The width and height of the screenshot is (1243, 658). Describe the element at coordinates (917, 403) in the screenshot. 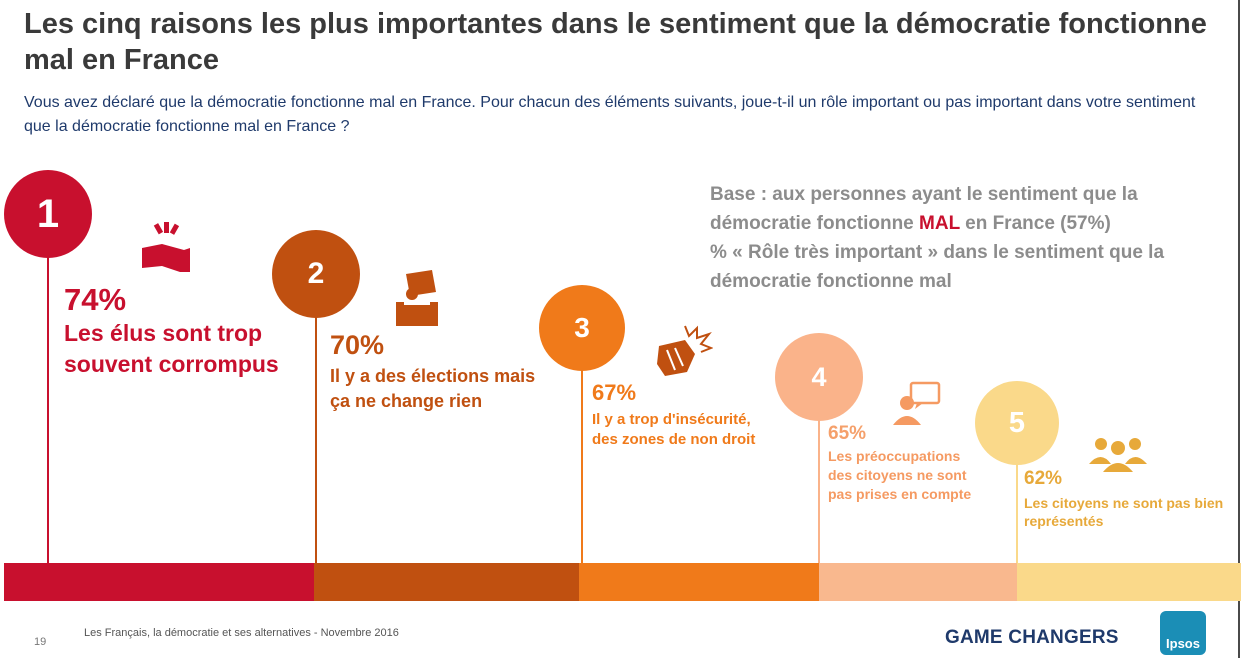

I see `speech-person-icon` at that location.